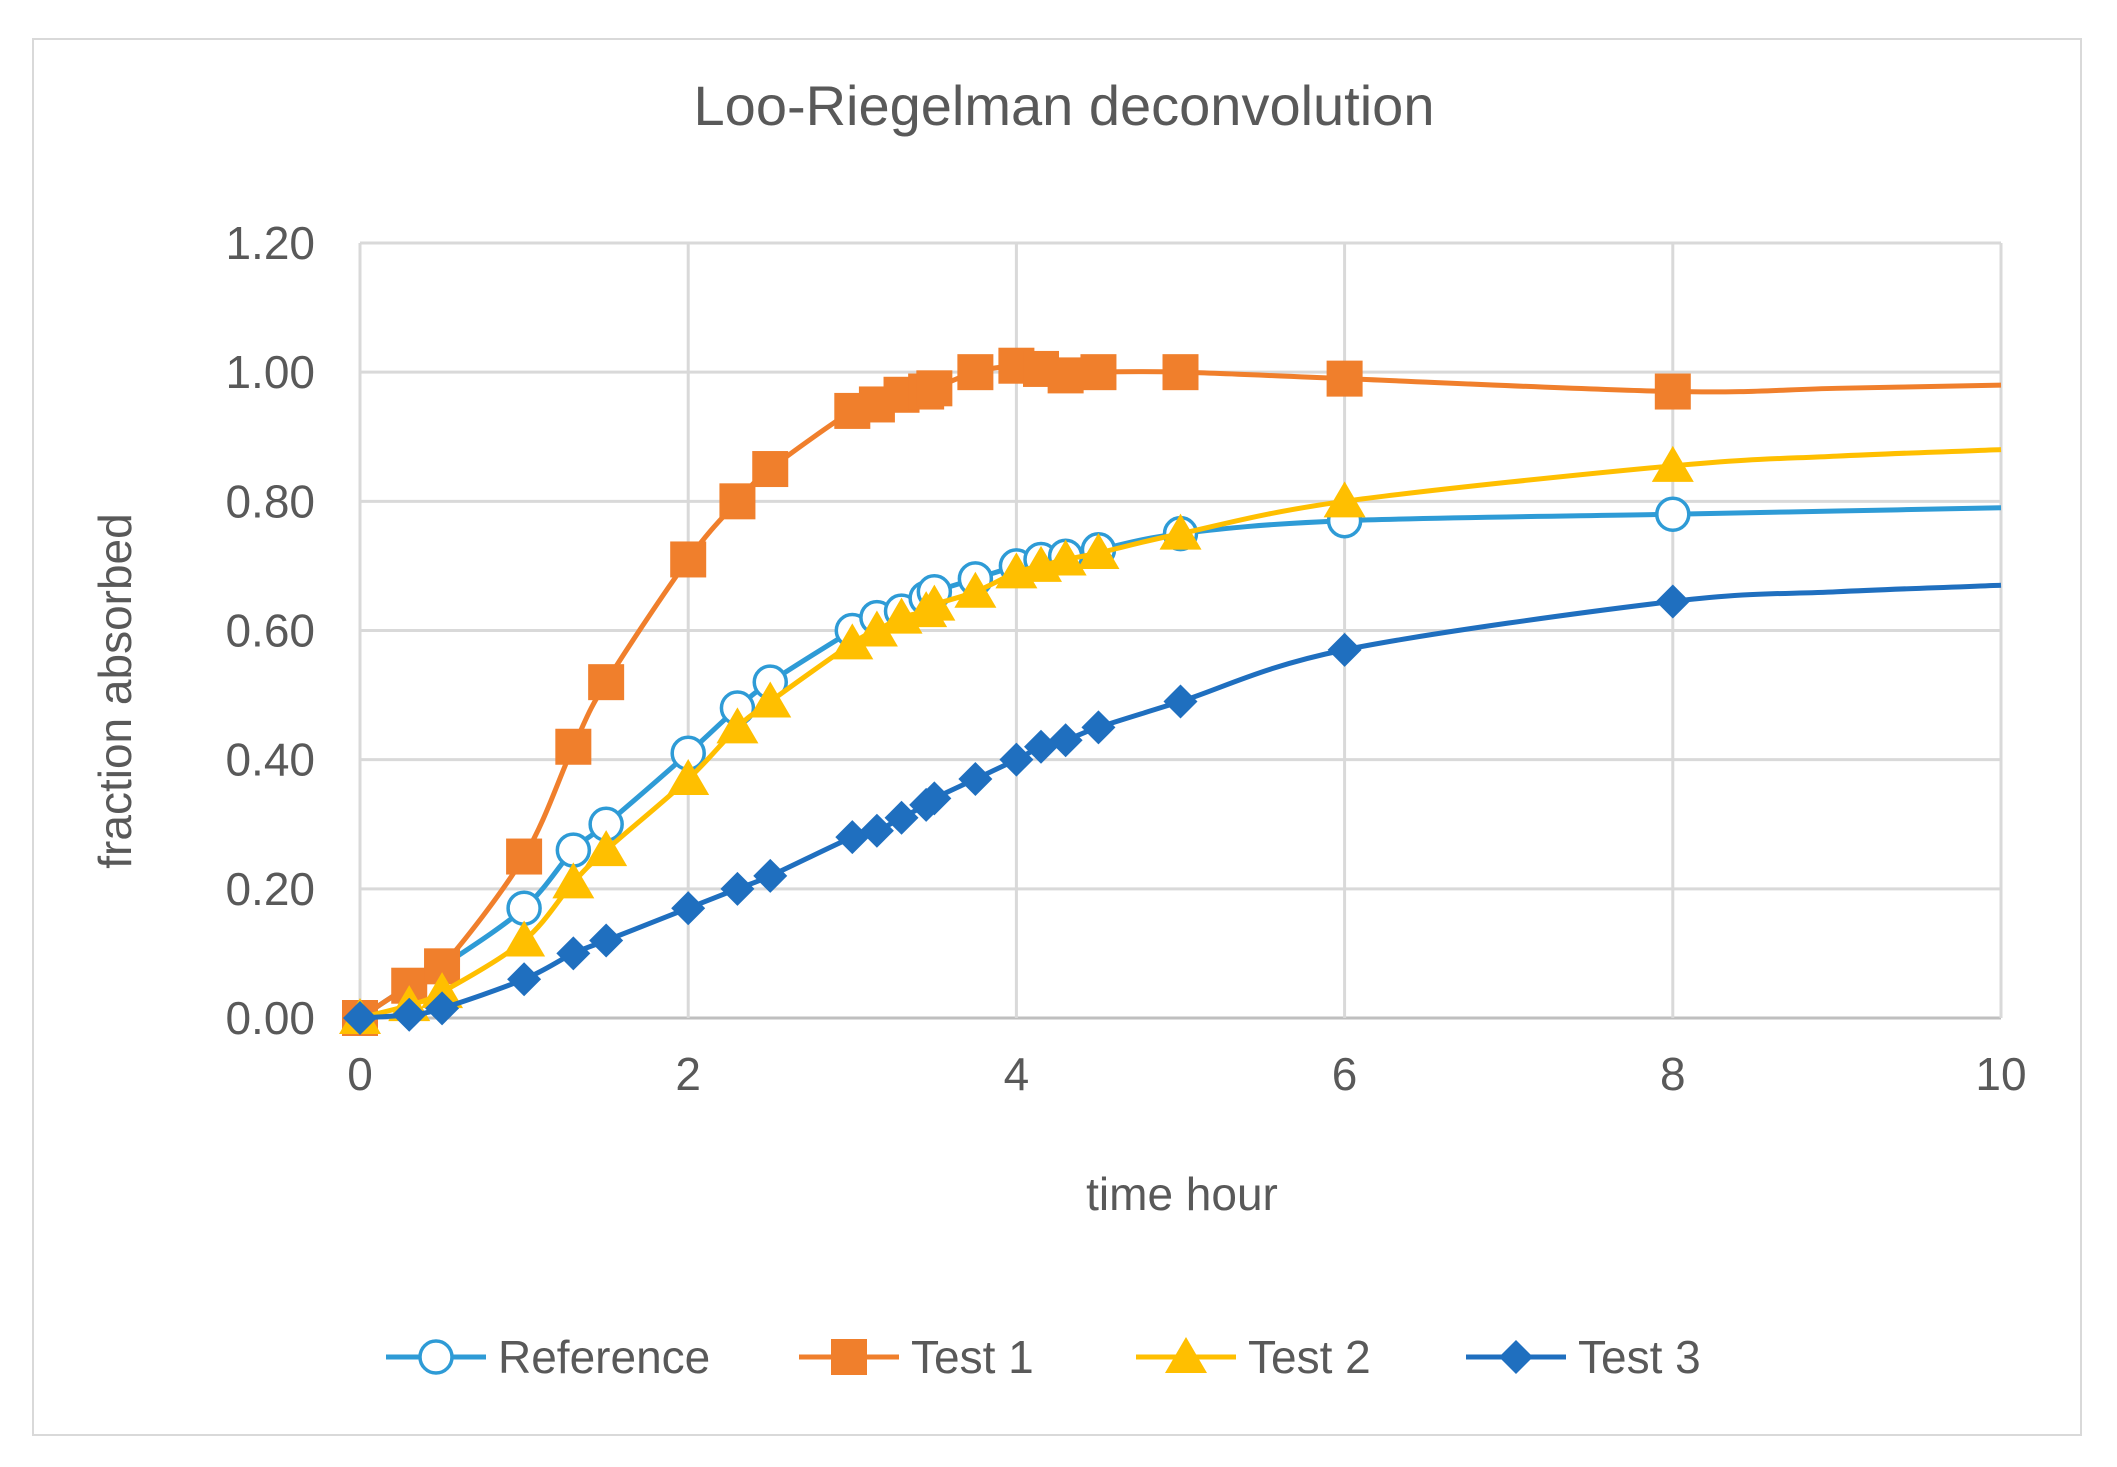 The height and width of the screenshot is (1467, 2117). I want to click on x-tick-label: 10, so click(2000, 1074).